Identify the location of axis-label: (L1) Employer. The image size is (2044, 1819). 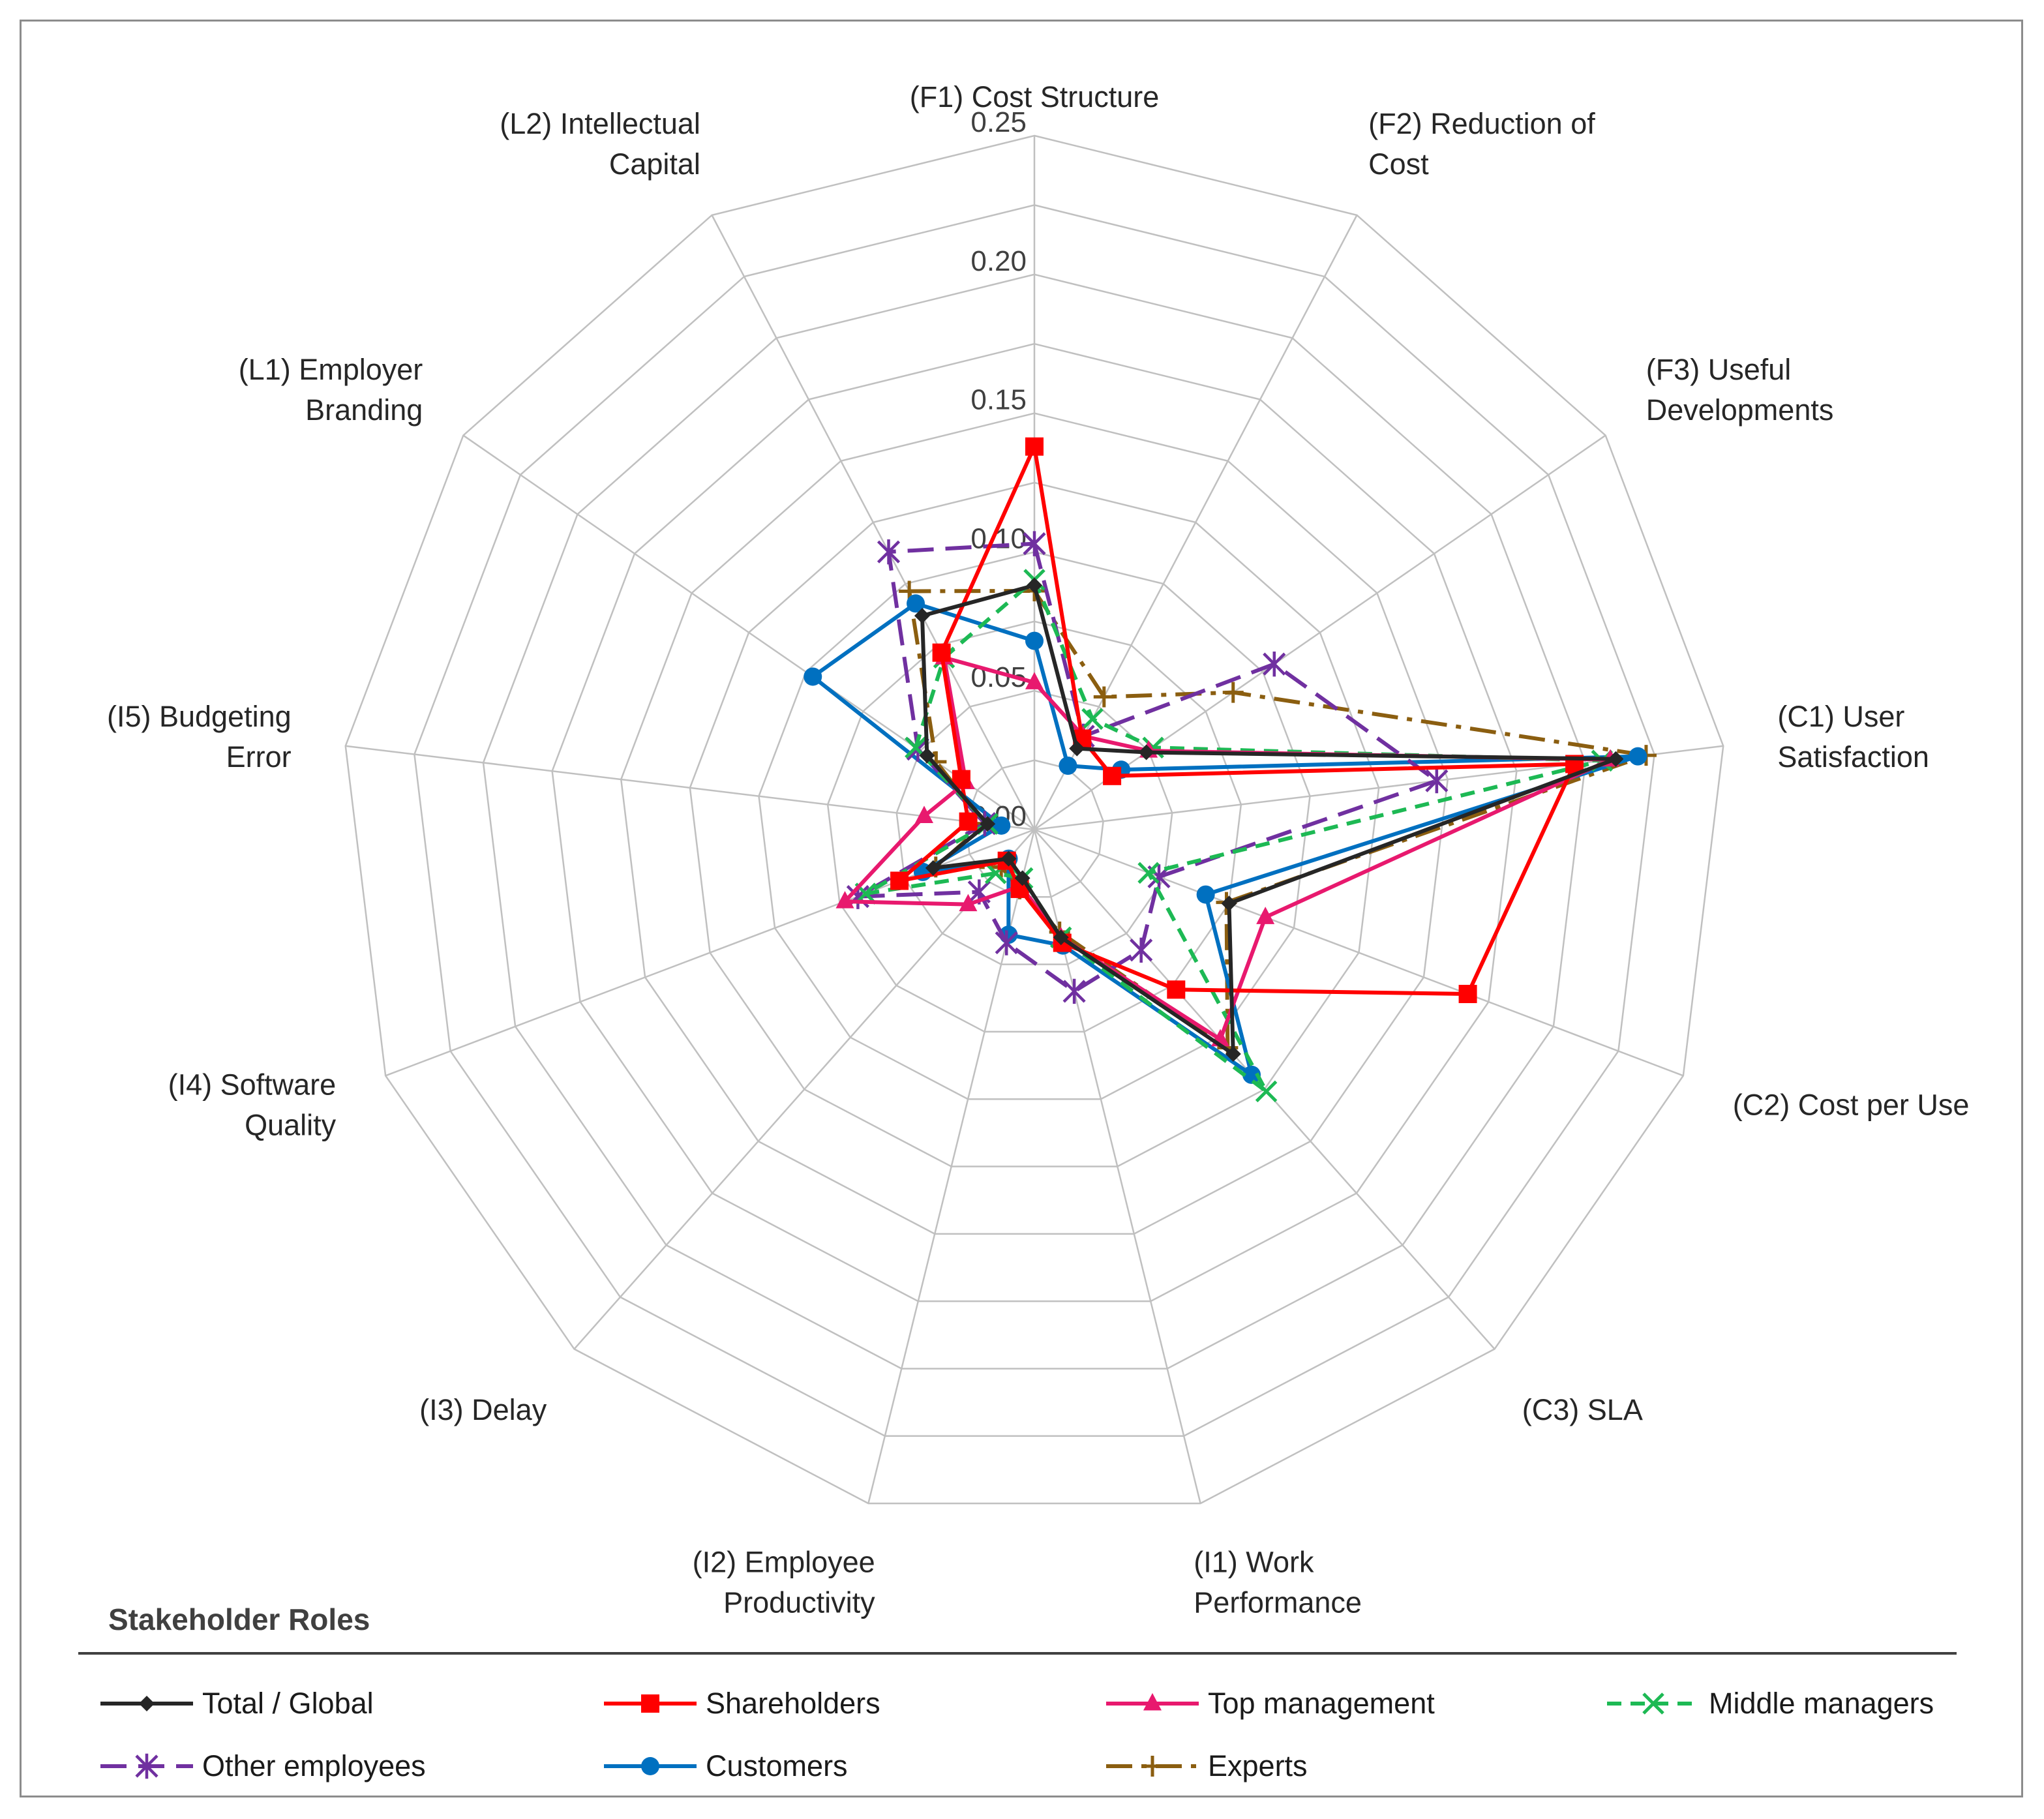
(331, 369).